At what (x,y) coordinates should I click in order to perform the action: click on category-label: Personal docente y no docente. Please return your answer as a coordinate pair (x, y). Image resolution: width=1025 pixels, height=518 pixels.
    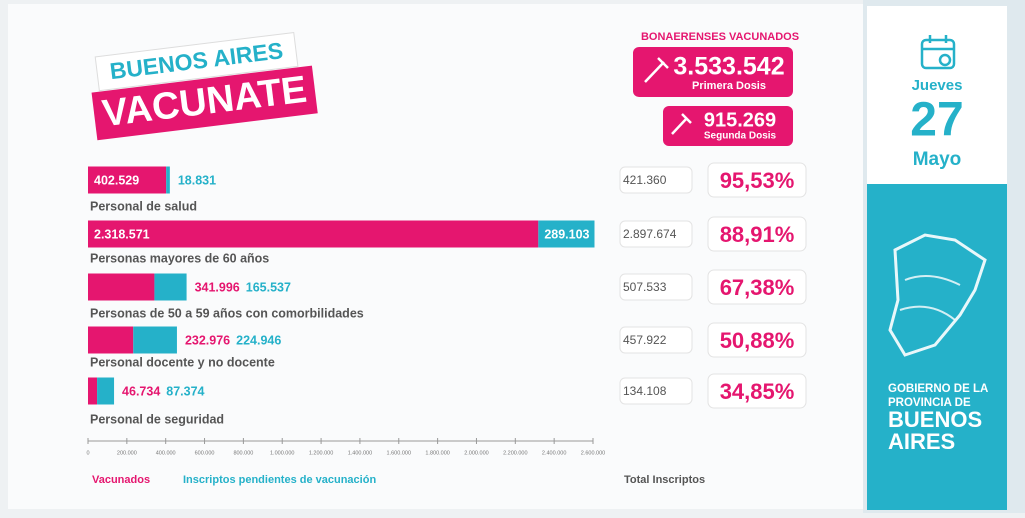
    Looking at the image, I should click on (182, 362).